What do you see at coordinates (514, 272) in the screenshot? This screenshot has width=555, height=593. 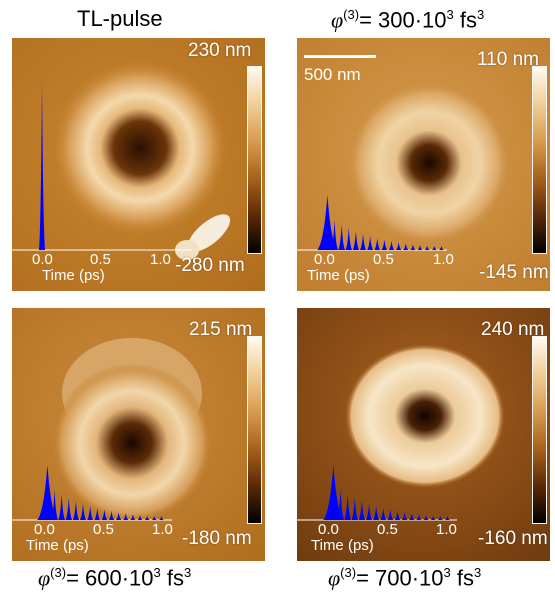 I see `colorbar-min-label: -145 nm` at bounding box center [514, 272].